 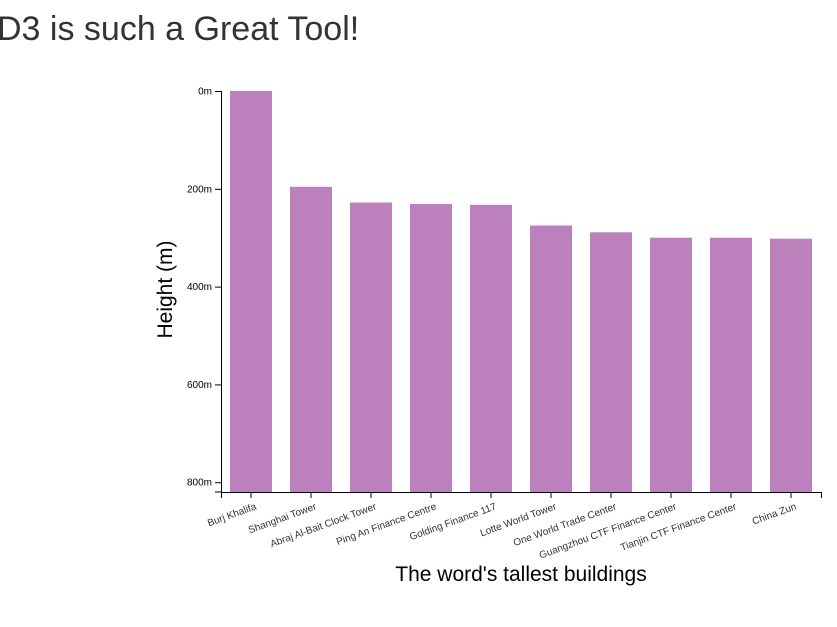 What do you see at coordinates (180, 29) in the screenshot?
I see `page-title: D3 is such a Great Tool!` at bounding box center [180, 29].